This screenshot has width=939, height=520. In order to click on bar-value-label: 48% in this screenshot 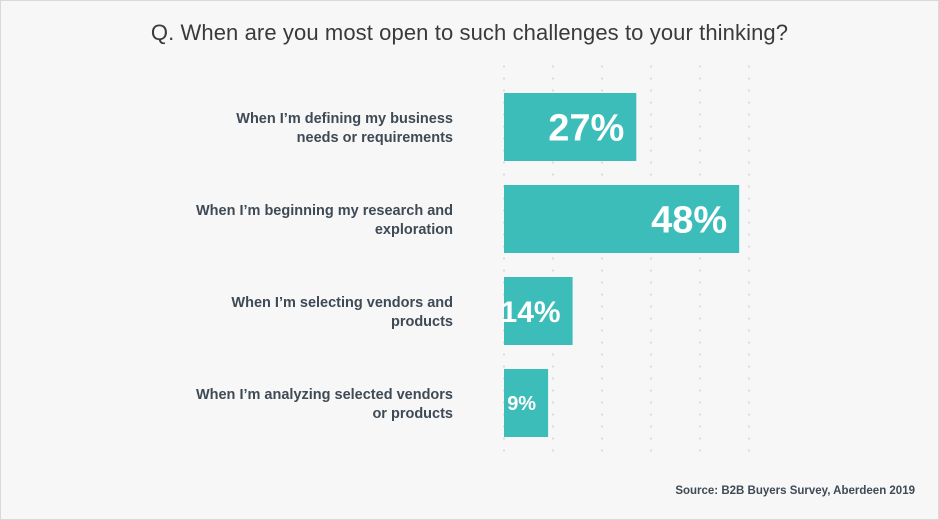, I will do `click(689, 221)`.